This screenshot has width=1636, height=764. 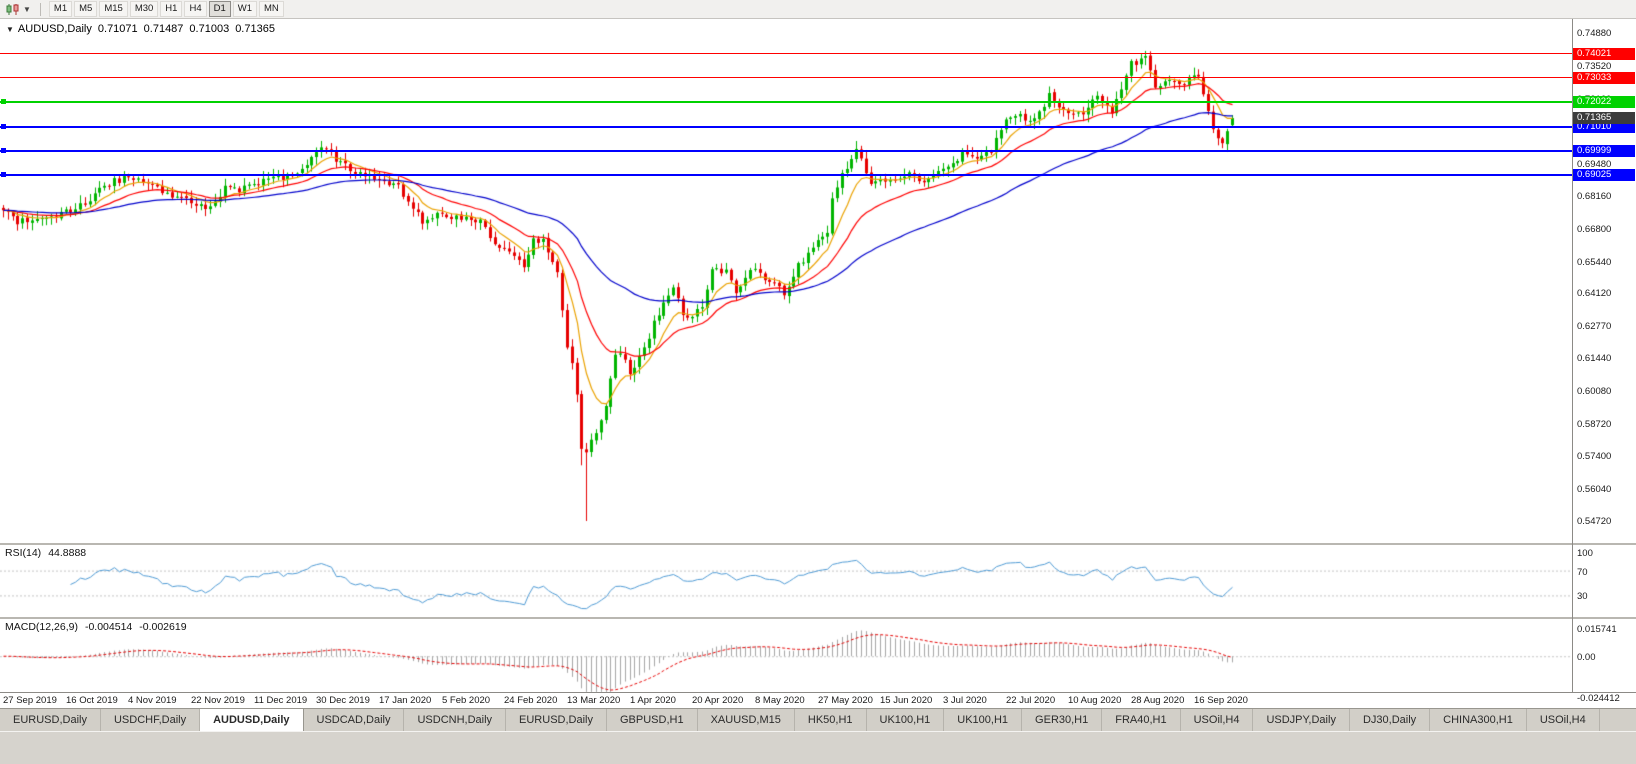 What do you see at coordinates (718, 700) in the screenshot?
I see `date-axis-label: 20 Apr 2020` at bounding box center [718, 700].